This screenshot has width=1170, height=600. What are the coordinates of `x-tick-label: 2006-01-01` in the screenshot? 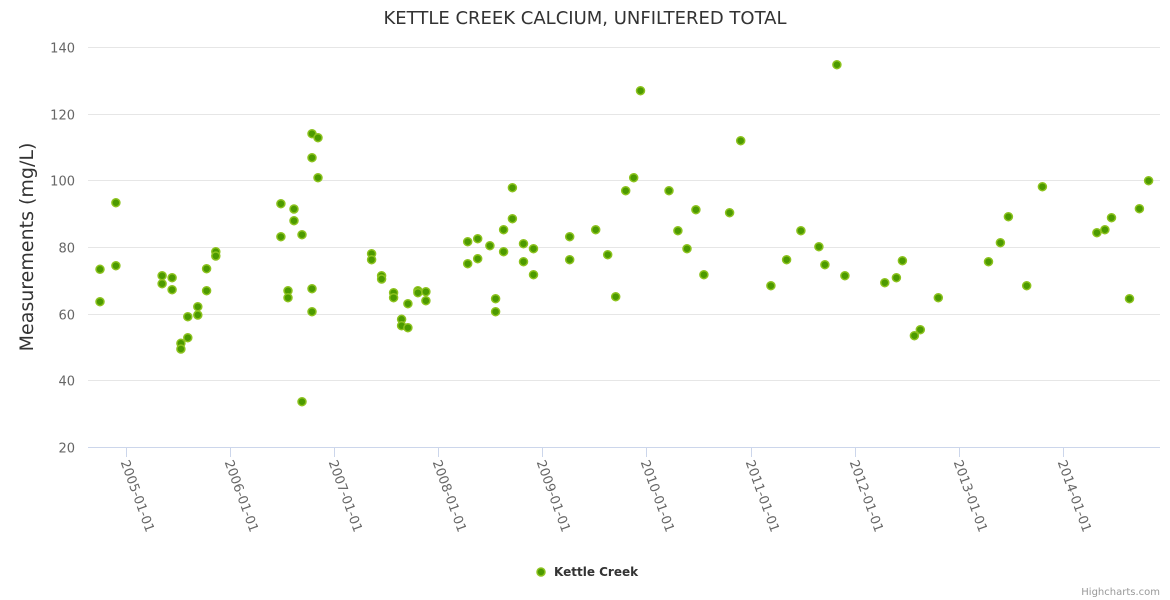 It's located at (241, 496).